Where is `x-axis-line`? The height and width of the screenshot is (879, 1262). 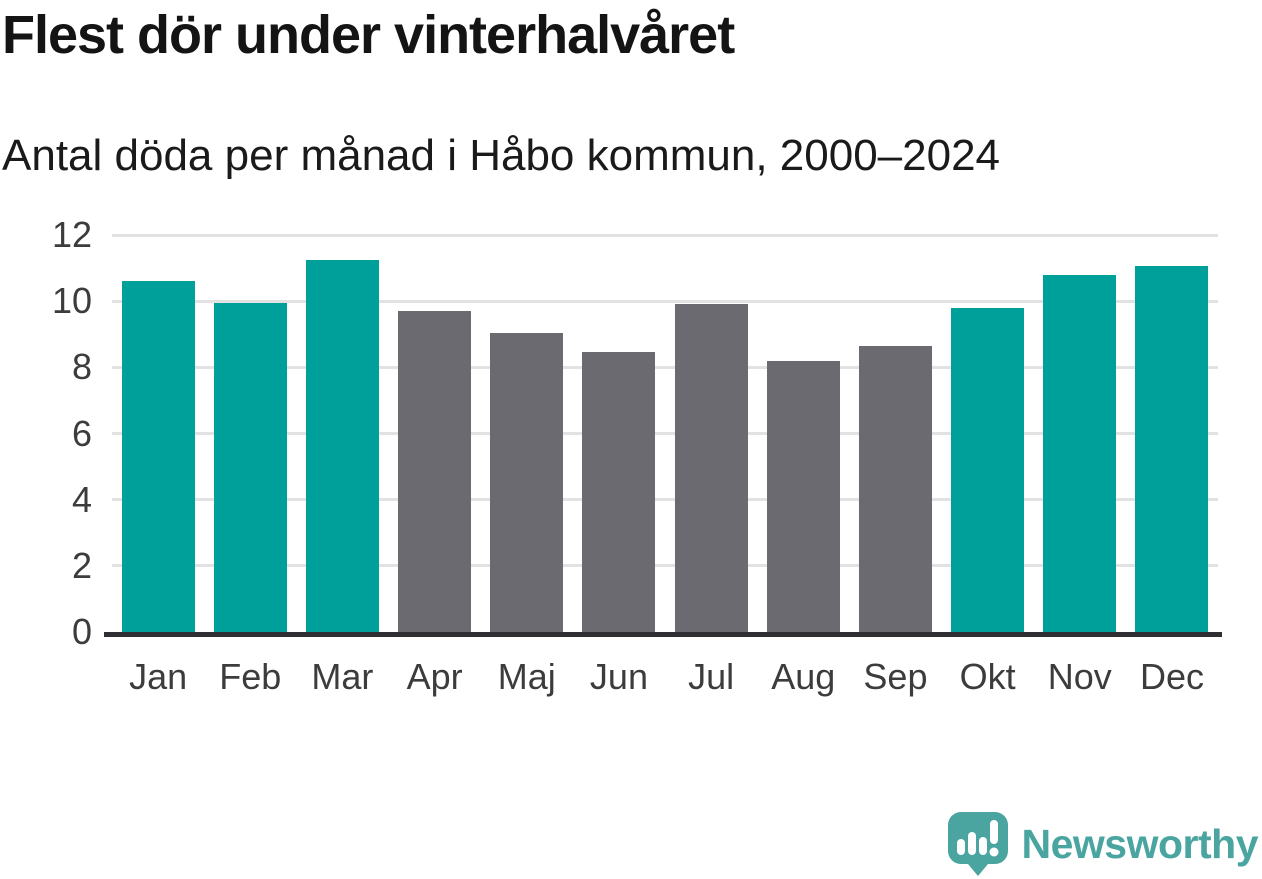
x-axis-line is located at coordinates (663, 634).